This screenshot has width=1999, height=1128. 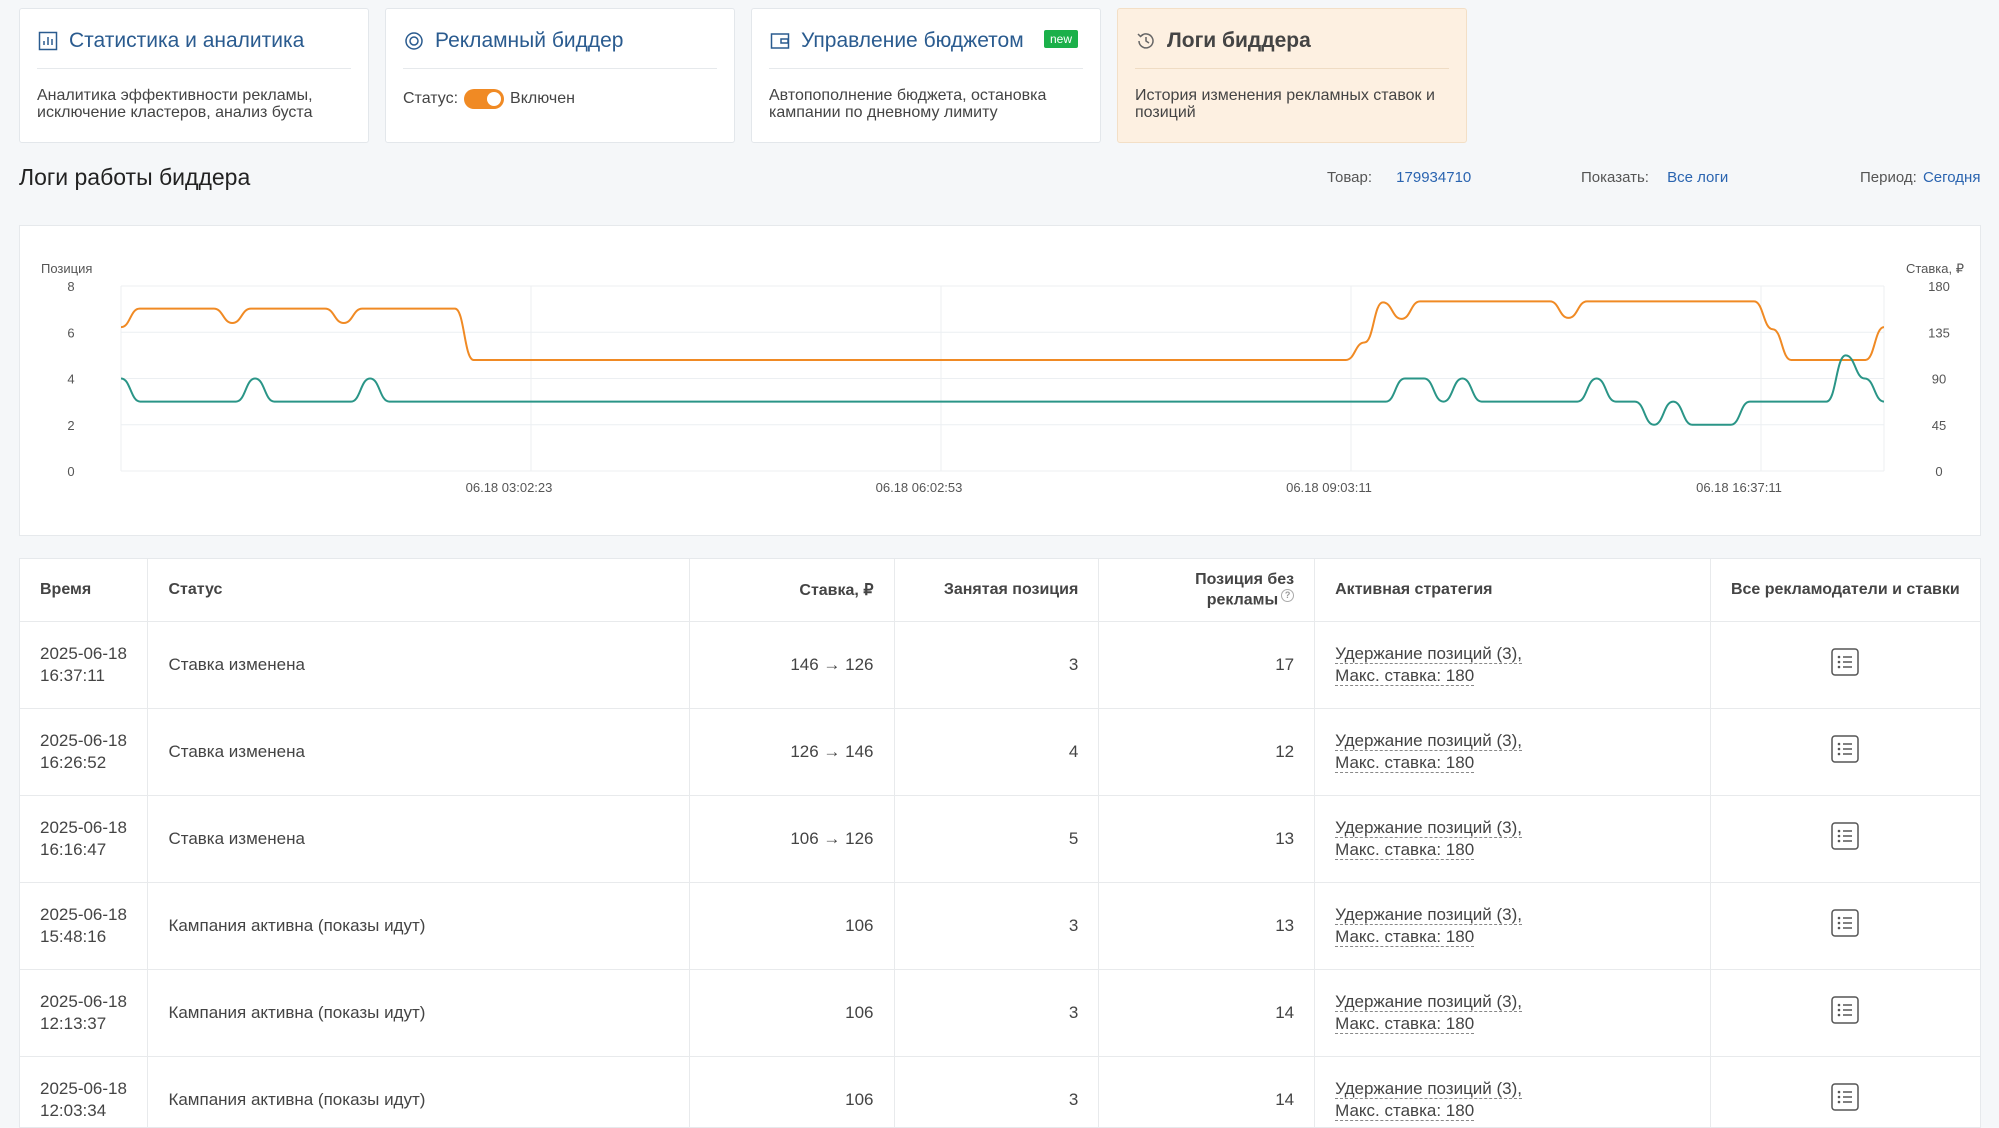 What do you see at coordinates (1939, 332) in the screenshot?
I see `y-tick-right: 135` at bounding box center [1939, 332].